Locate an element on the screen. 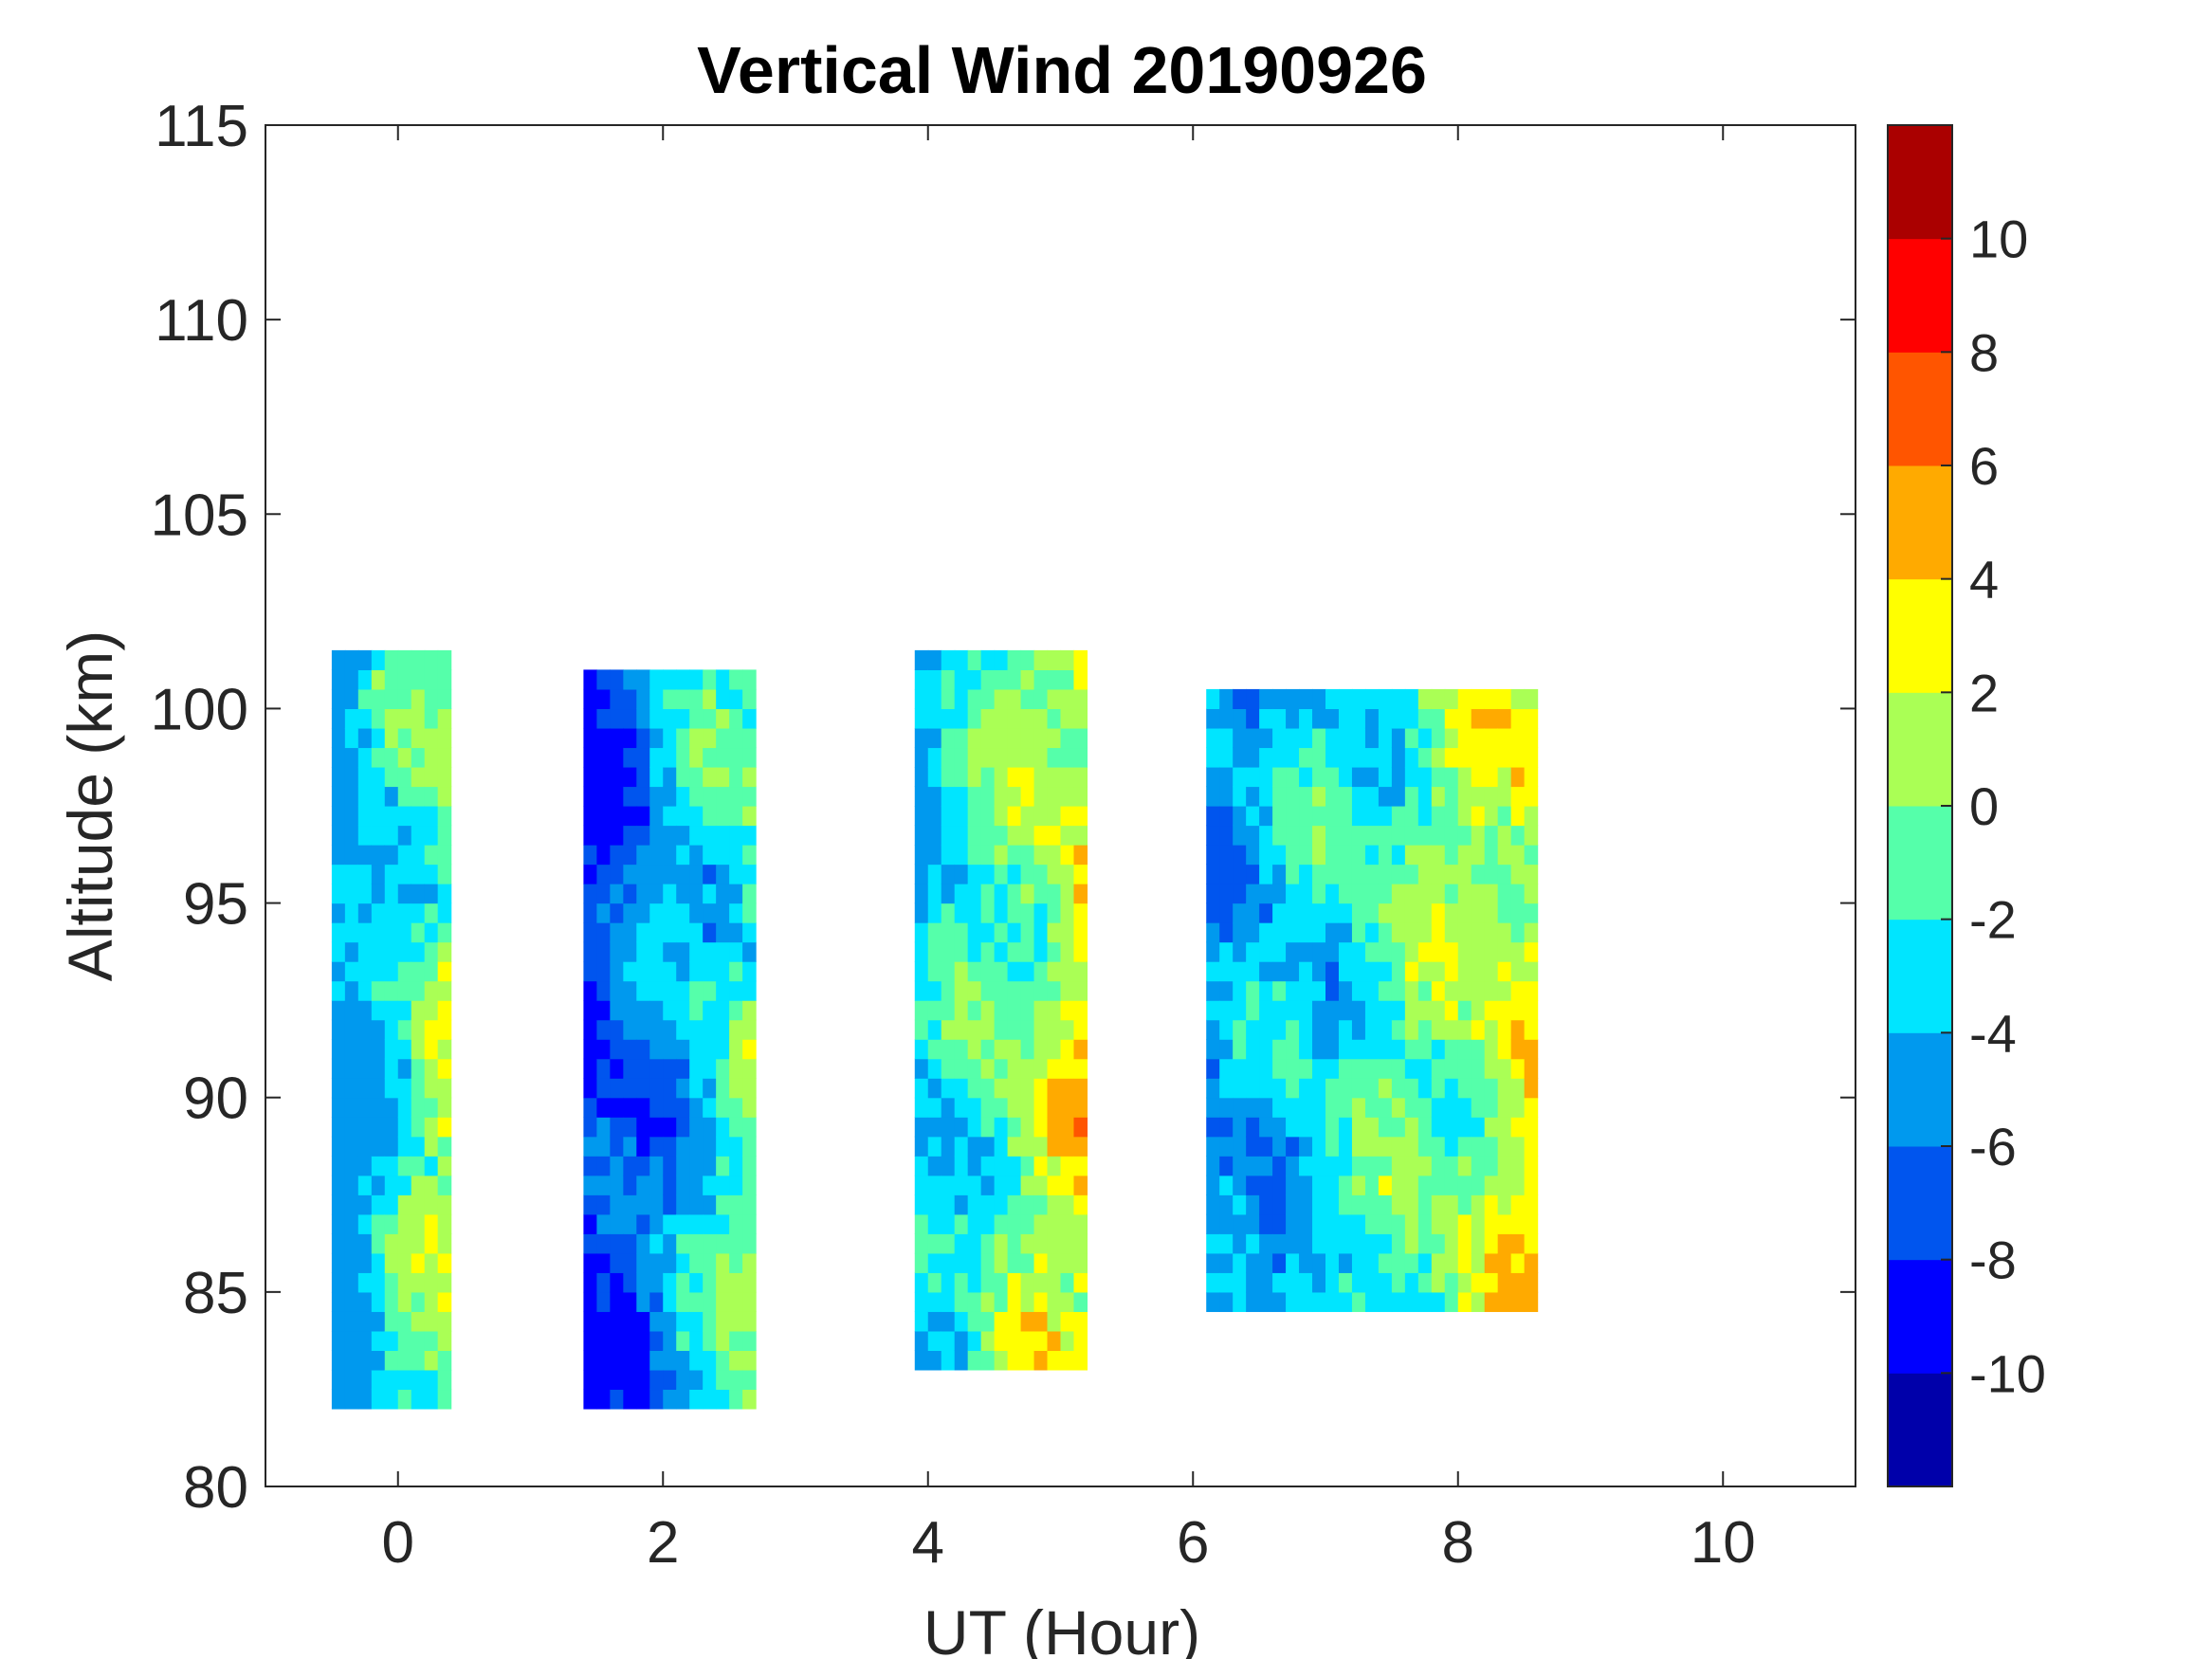 The image size is (2212, 1659). colorbar-tick-label: -10 is located at coordinates (2007, 1373).